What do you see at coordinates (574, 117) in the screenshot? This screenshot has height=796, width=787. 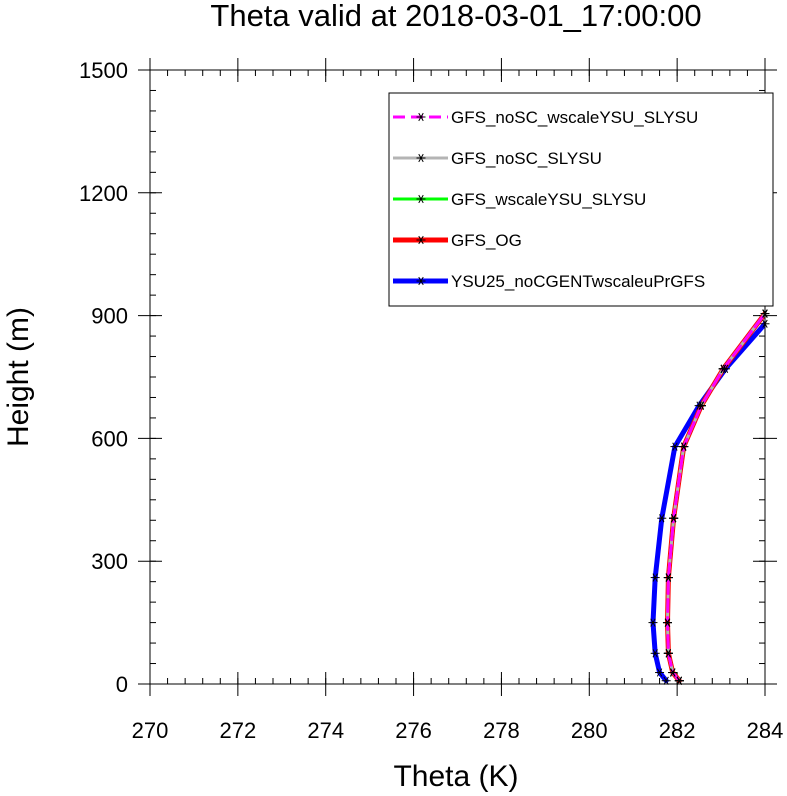 I see `legend-label: GFS_noSC_wscaleYSU_SLYSU` at bounding box center [574, 117].